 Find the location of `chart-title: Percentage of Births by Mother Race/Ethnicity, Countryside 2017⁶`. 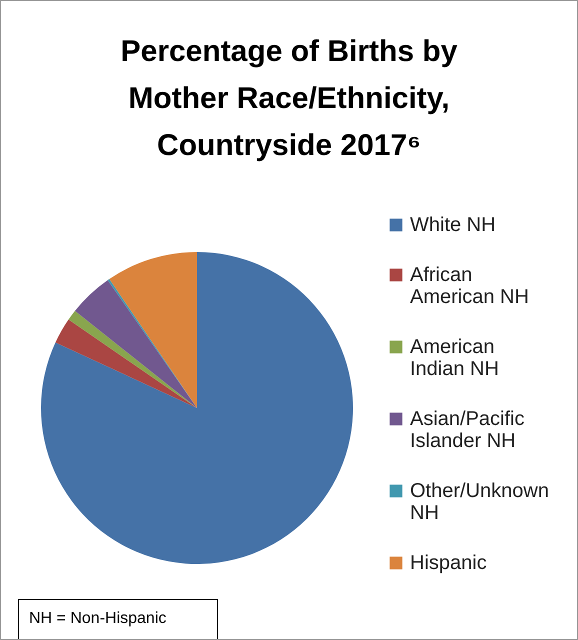

chart-title: Percentage of Births by Mother Race/Ethnicity, Countryside 2017⁶ is located at coordinates (289, 98).